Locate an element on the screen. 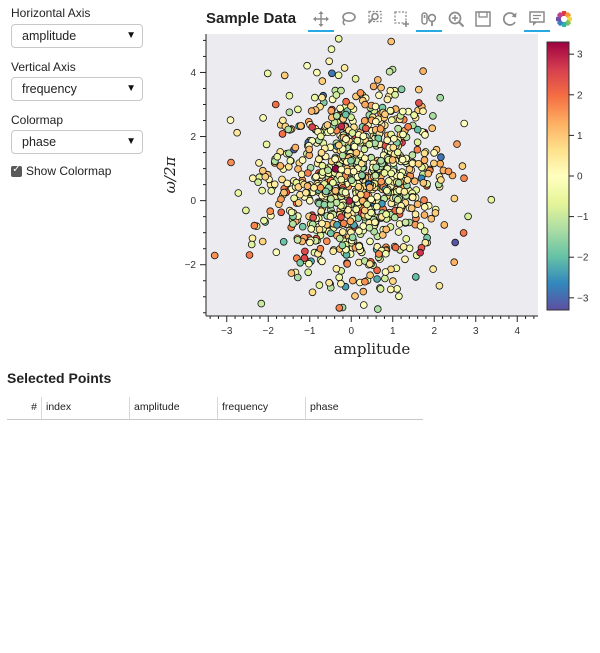 The width and height of the screenshot is (600, 653). vertical-axis-select: frequency ▼ is located at coordinates (77, 89).